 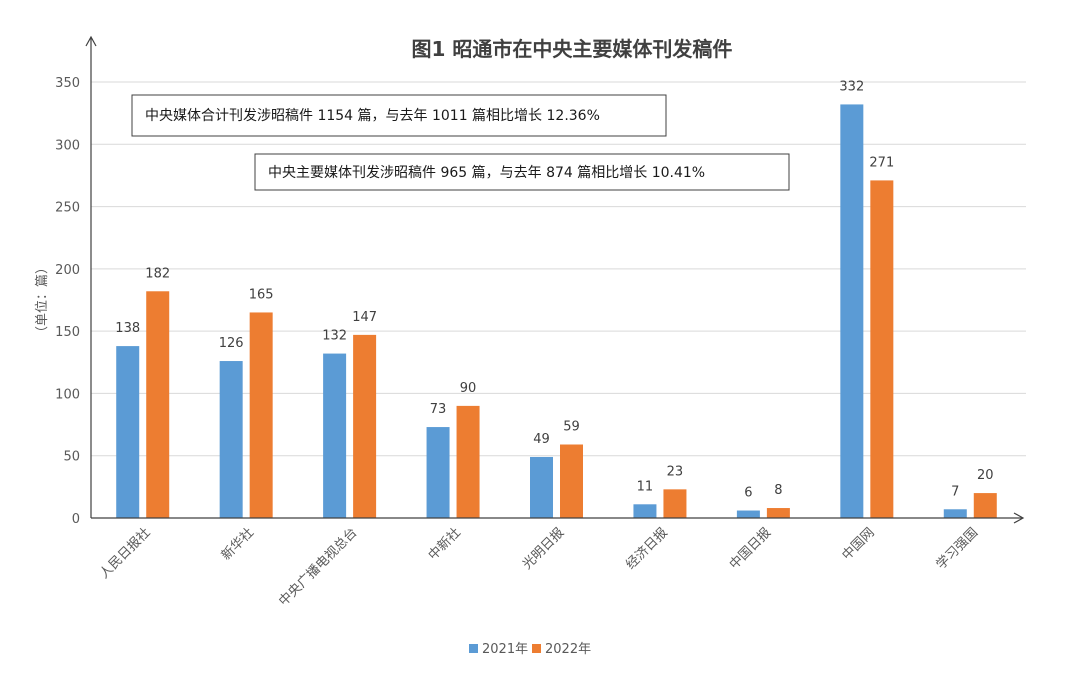 What do you see at coordinates (530, 649) in the screenshot?
I see `legend: 2021年 2022年` at bounding box center [530, 649].